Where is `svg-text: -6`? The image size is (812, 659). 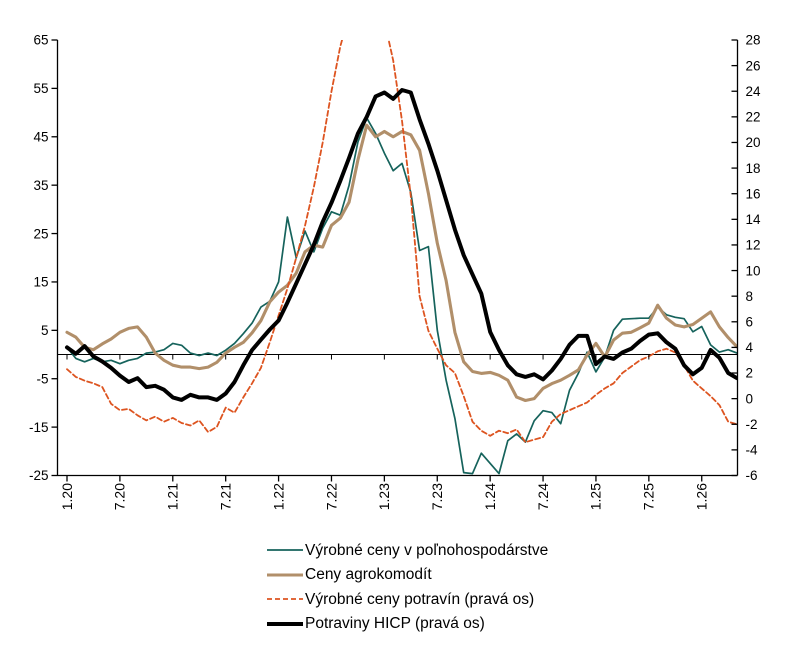
svg-text: -6 is located at coordinates (752, 475).